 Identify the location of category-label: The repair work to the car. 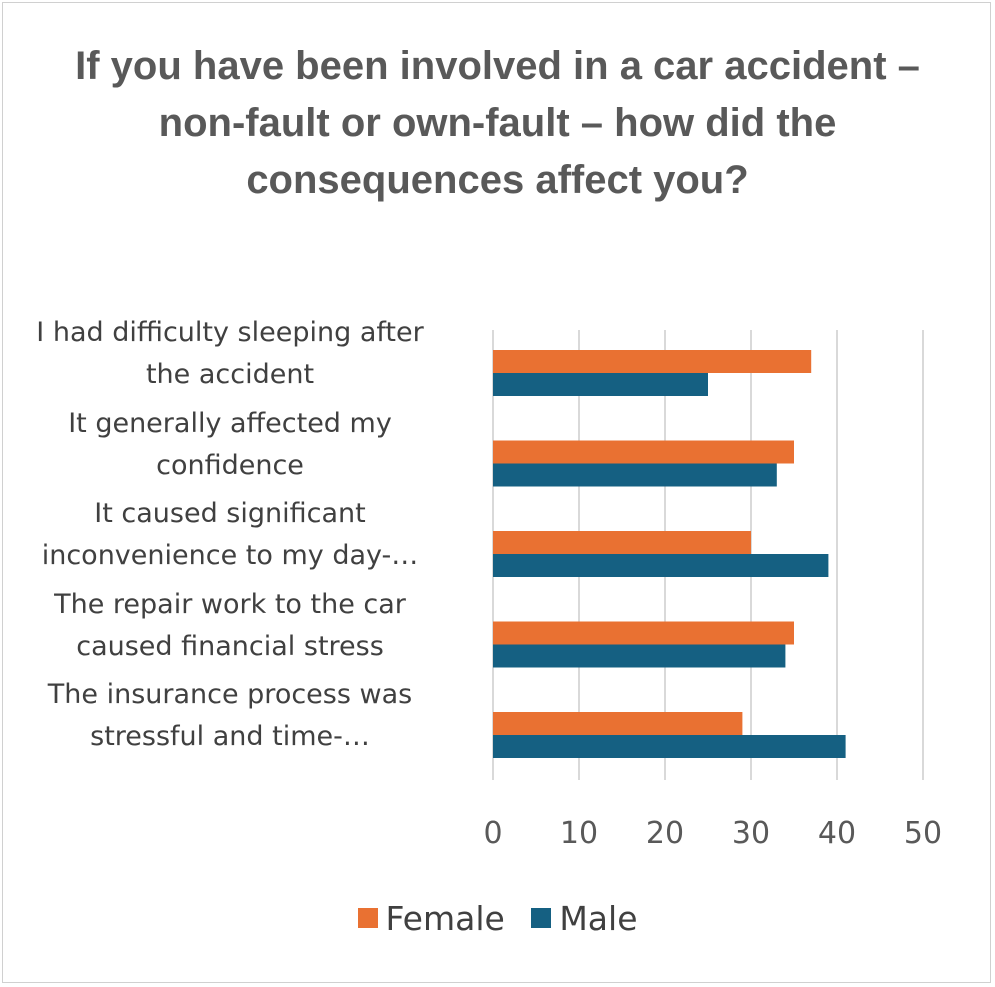
(230, 604).